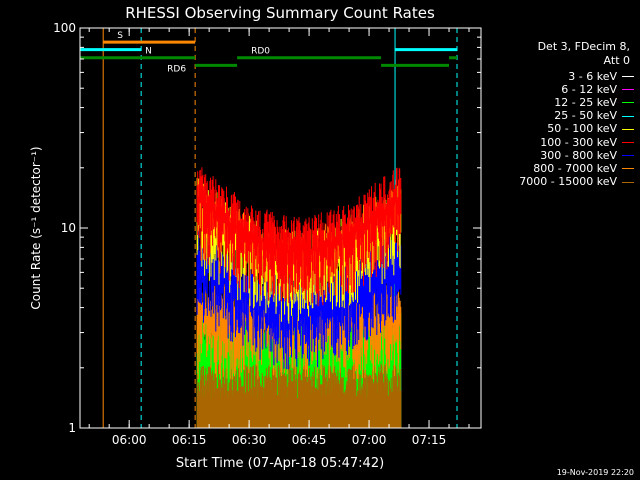 The width and height of the screenshot is (640, 480). What do you see at coordinates (176, 69) in the screenshot?
I see `flag-label-rd6: RD6` at bounding box center [176, 69].